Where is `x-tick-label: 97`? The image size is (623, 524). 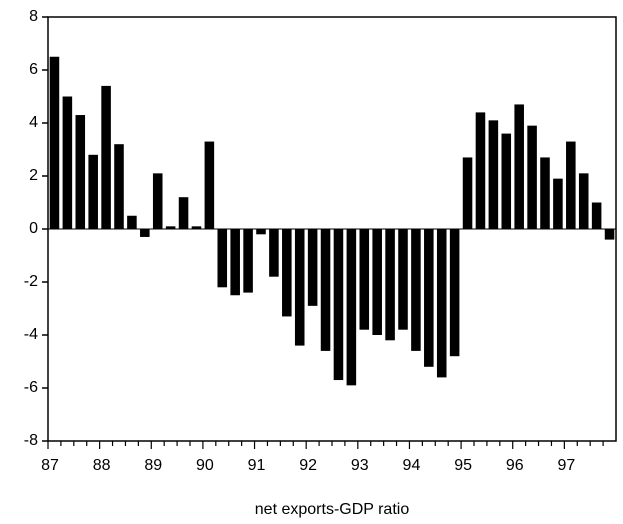 x-tick-label: 97 is located at coordinates (566, 465).